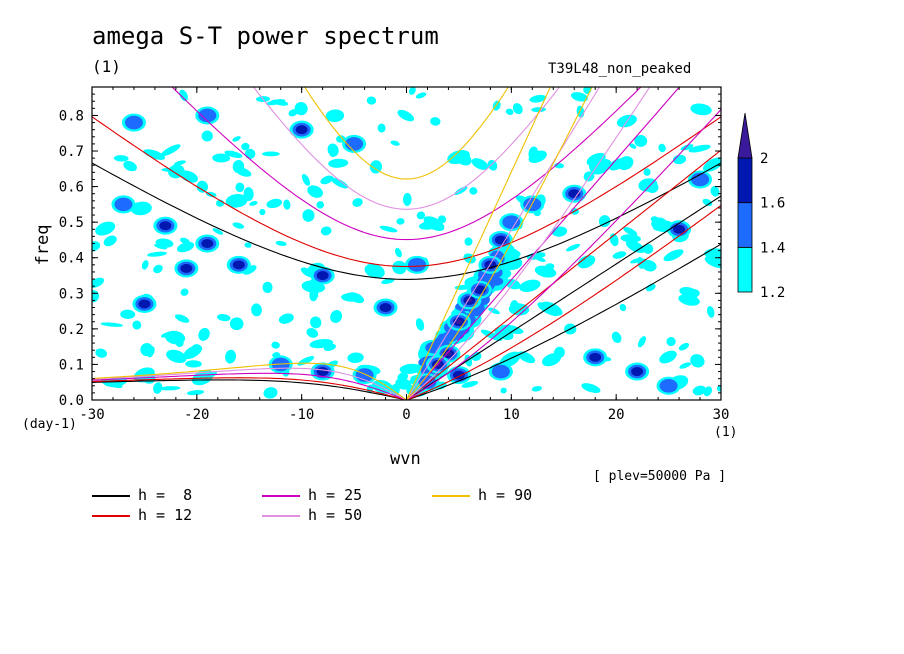  What do you see at coordinates (71, 365) in the screenshot?
I see `y-tick-label: 0.1` at bounding box center [71, 365].